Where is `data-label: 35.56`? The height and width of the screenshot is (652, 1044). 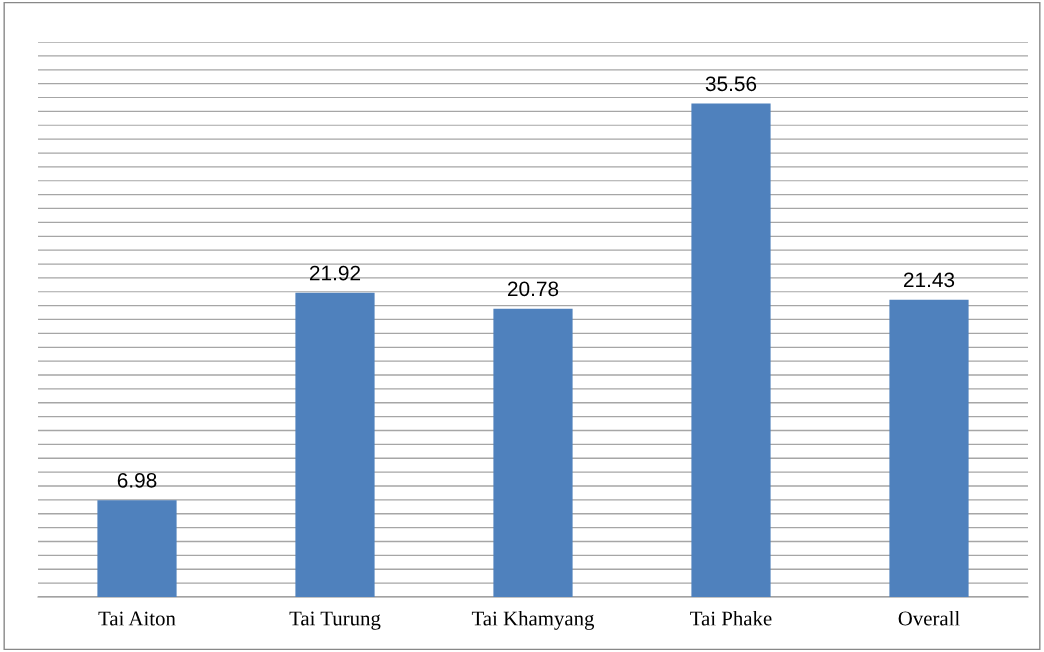 data-label: 35.56 is located at coordinates (731, 84).